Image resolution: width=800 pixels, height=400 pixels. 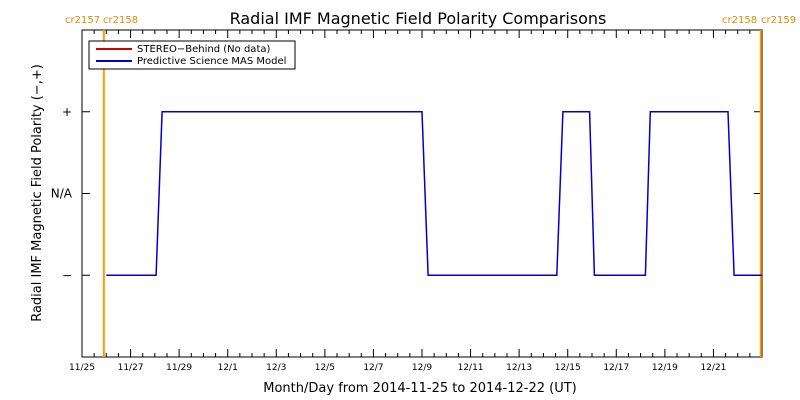 I want to click on legend-box, so click(x=192, y=55).